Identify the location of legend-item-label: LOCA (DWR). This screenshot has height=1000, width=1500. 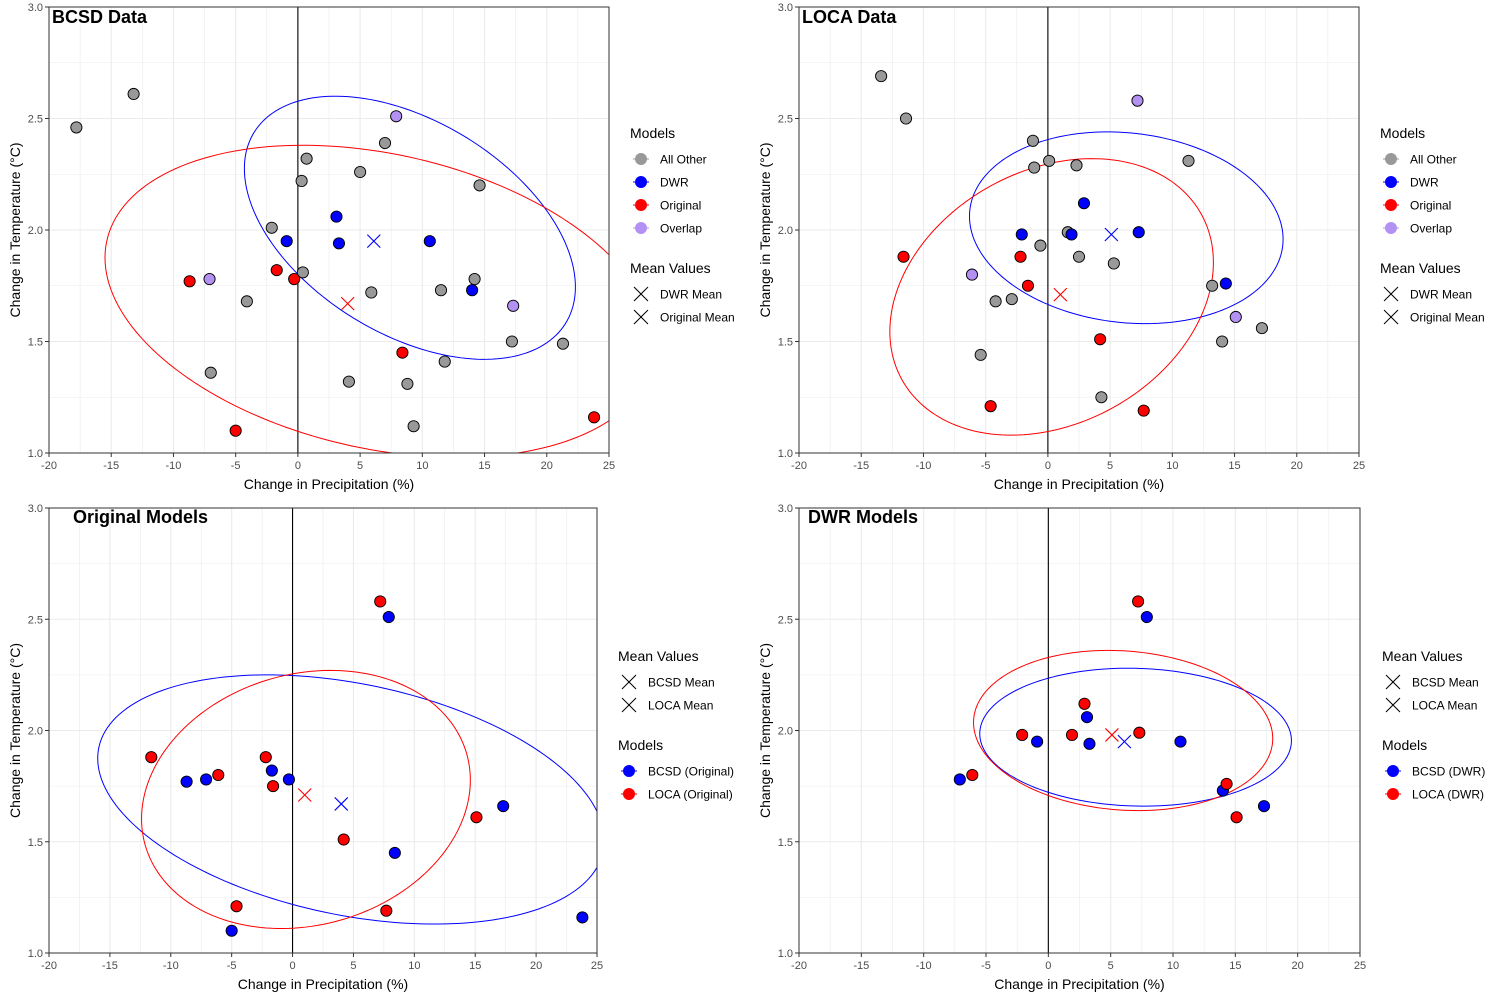
(1448, 795).